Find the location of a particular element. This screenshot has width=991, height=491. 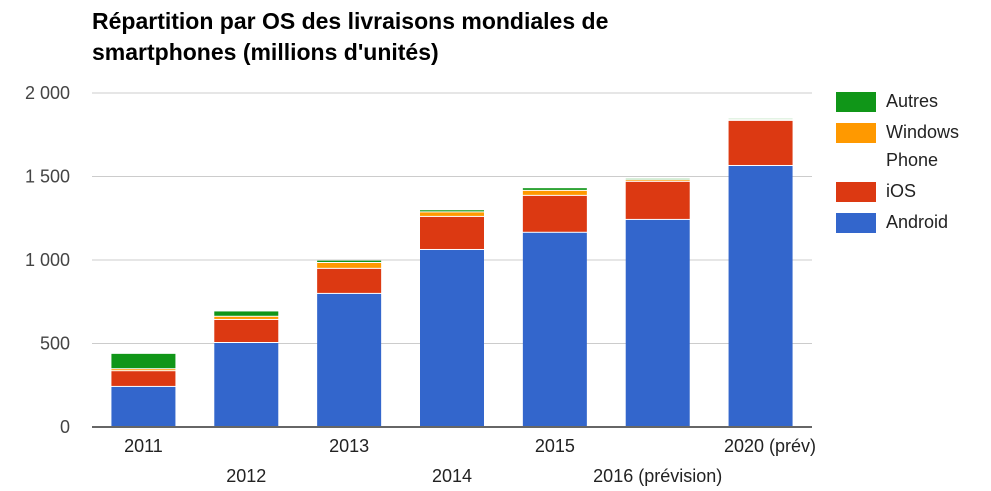

y-tick-label: 1 000 is located at coordinates (47, 260).